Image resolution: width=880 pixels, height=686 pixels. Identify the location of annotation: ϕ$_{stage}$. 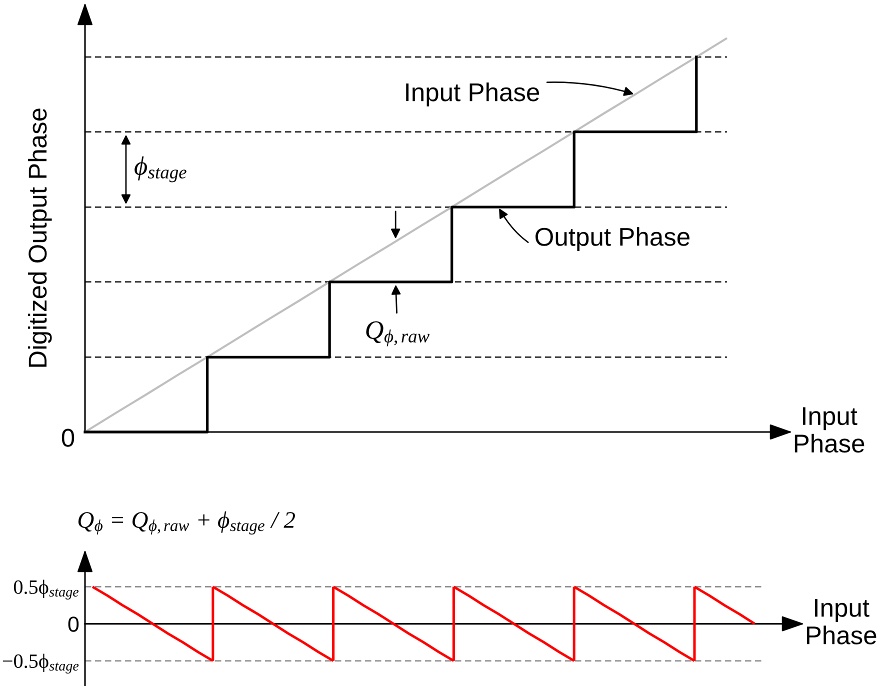
(160, 169).